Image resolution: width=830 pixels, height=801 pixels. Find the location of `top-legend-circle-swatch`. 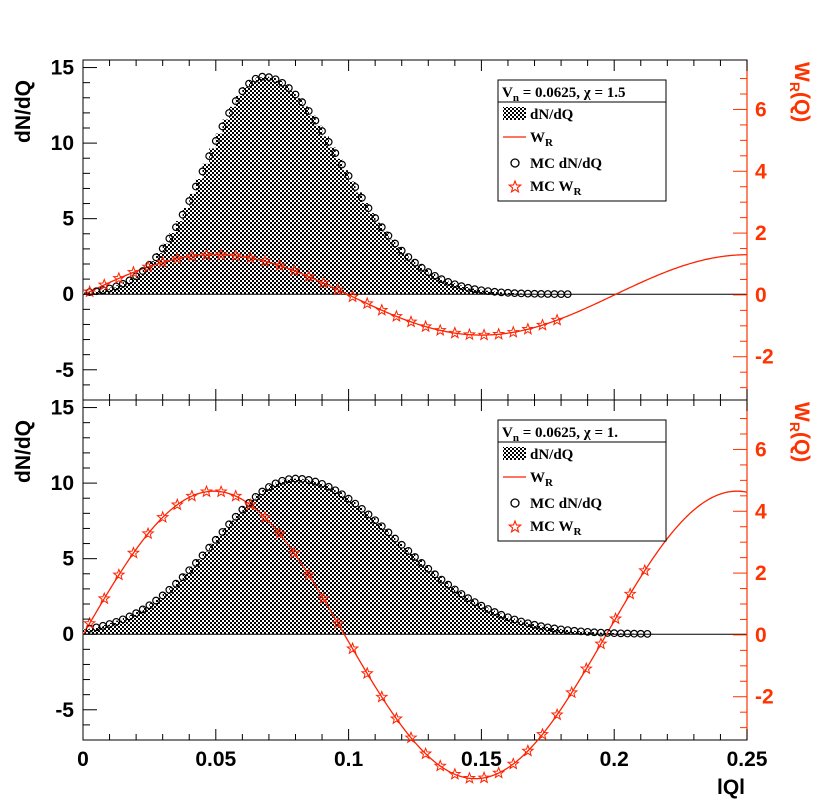

top-legend-circle-swatch is located at coordinates (515, 163).